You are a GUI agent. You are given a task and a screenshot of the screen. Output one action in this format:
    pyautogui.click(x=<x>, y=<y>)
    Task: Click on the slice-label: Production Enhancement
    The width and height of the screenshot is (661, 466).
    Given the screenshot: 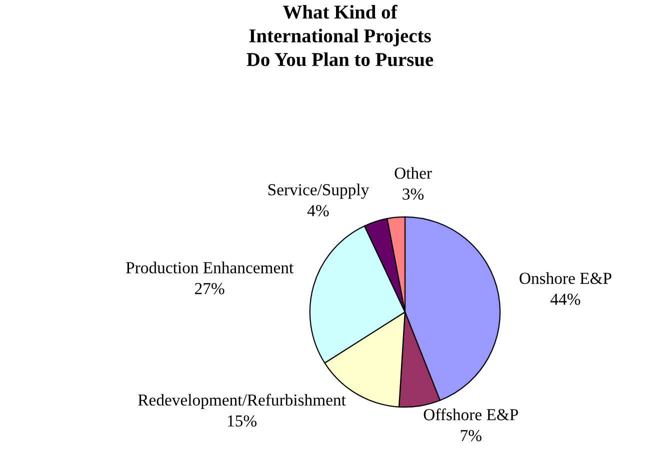 What is the action you would take?
    pyautogui.click(x=210, y=268)
    